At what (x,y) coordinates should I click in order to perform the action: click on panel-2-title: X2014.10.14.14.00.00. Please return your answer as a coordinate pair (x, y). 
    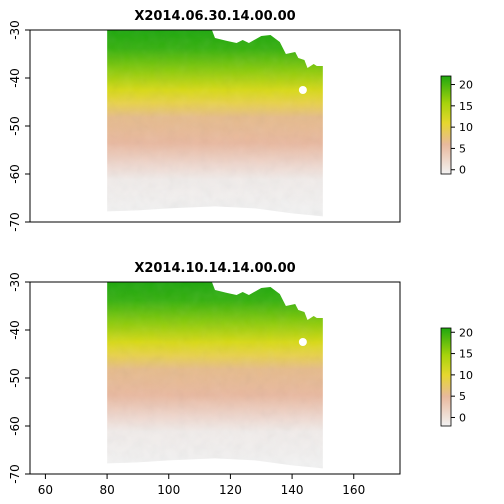
    Looking at the image, I should click on (214, 268).